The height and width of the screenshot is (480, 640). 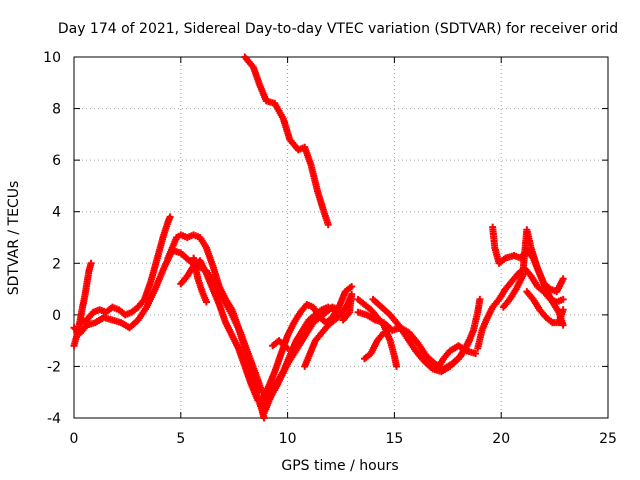 I want to click on series-track-p, so click(x=456, y=357).